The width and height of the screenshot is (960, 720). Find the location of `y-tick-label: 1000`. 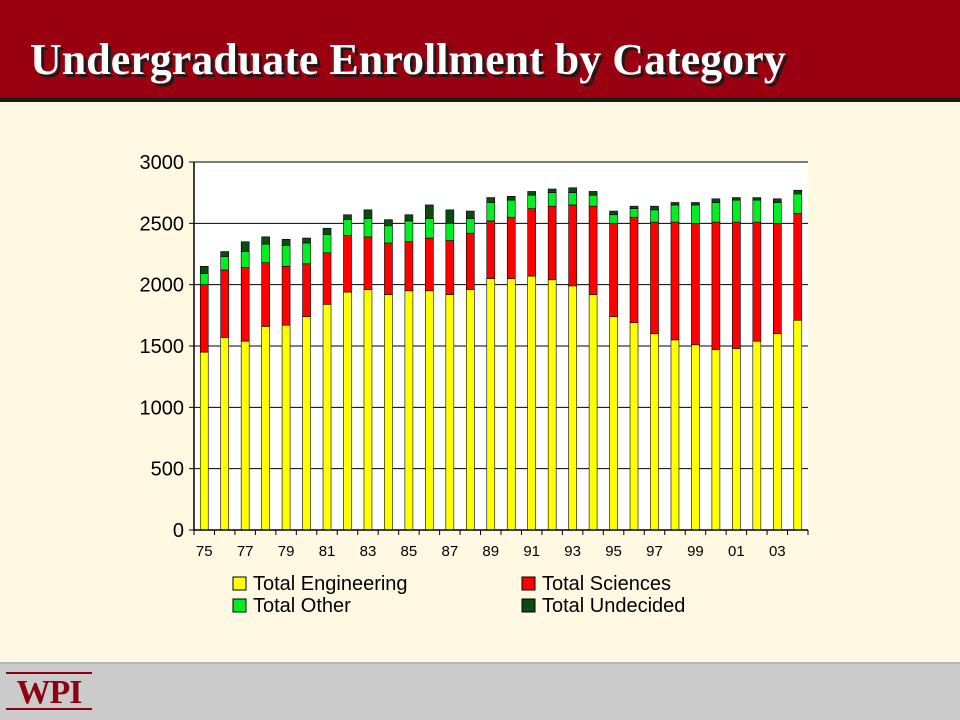

y-tick-label: 1000 is located at coordinates (162, 408).